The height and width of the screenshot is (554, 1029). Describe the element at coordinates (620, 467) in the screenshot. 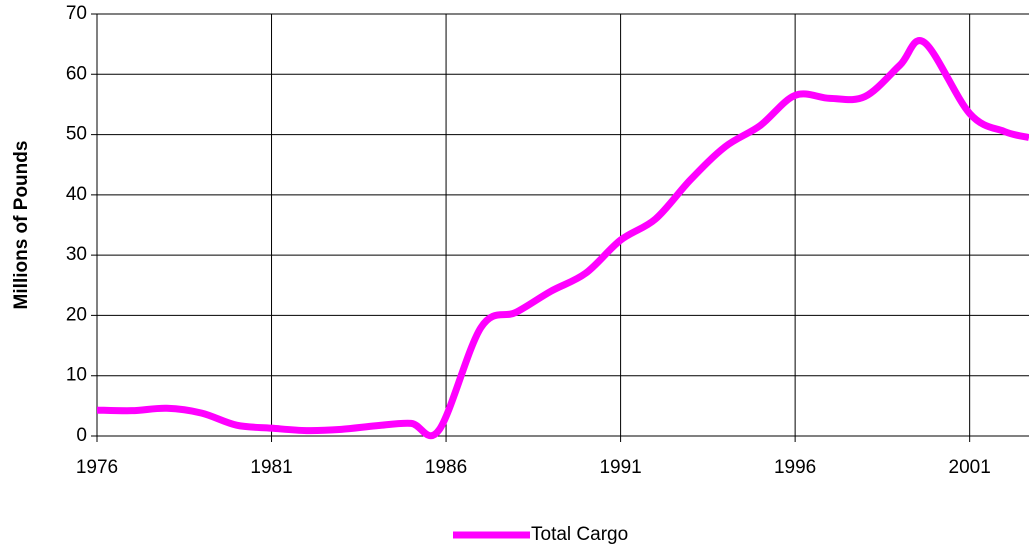

I see `x-tick-label: 1991` at that location.